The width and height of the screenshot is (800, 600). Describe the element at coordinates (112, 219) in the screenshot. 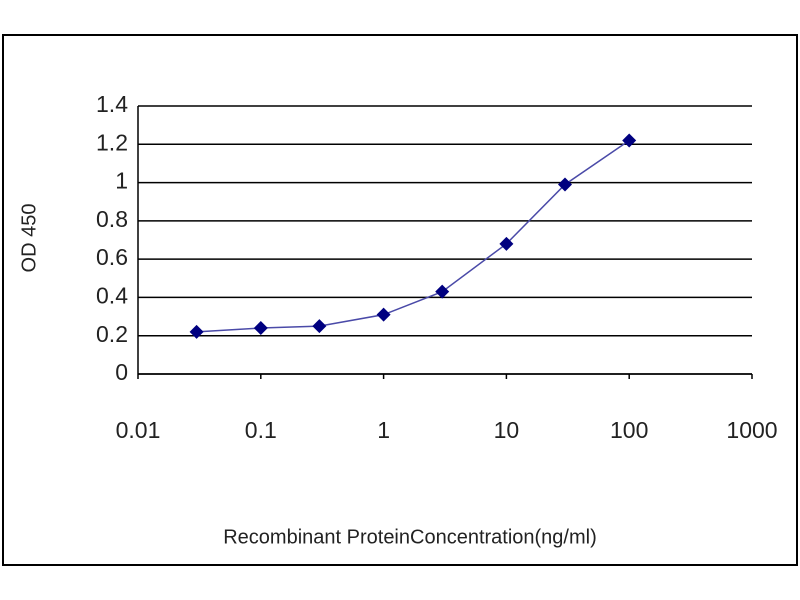

I see `y-tick-label: 0.8` at that location.